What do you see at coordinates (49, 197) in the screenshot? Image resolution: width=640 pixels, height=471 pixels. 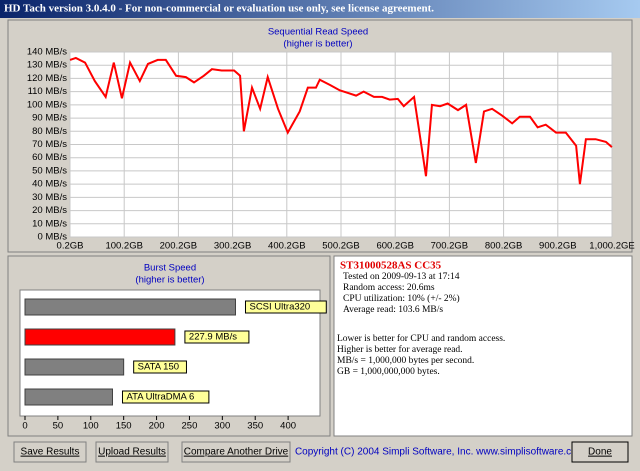 I see `y-tick-label: 30 MB/s` at bounding box center [49, 197].